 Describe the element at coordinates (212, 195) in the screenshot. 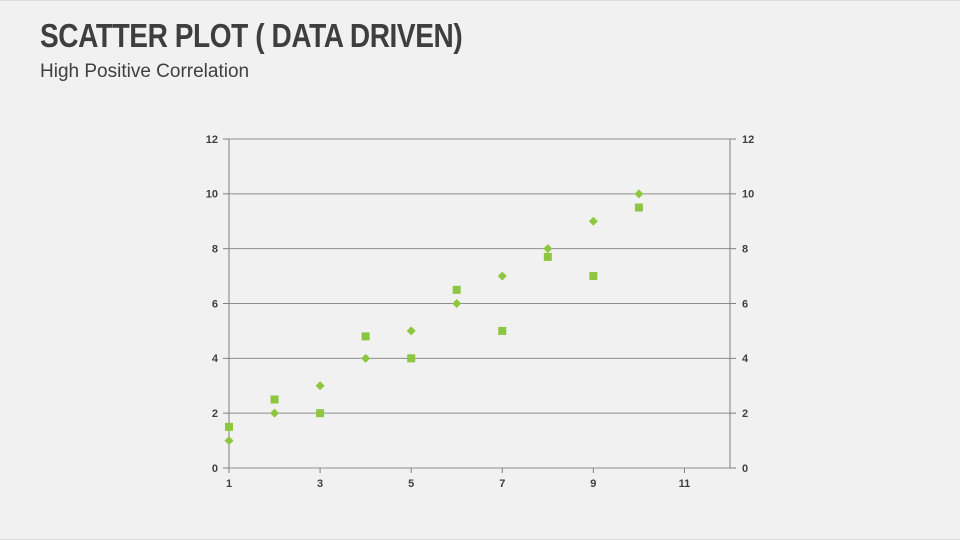

I see `y-axis-label-left: 10` at that location.